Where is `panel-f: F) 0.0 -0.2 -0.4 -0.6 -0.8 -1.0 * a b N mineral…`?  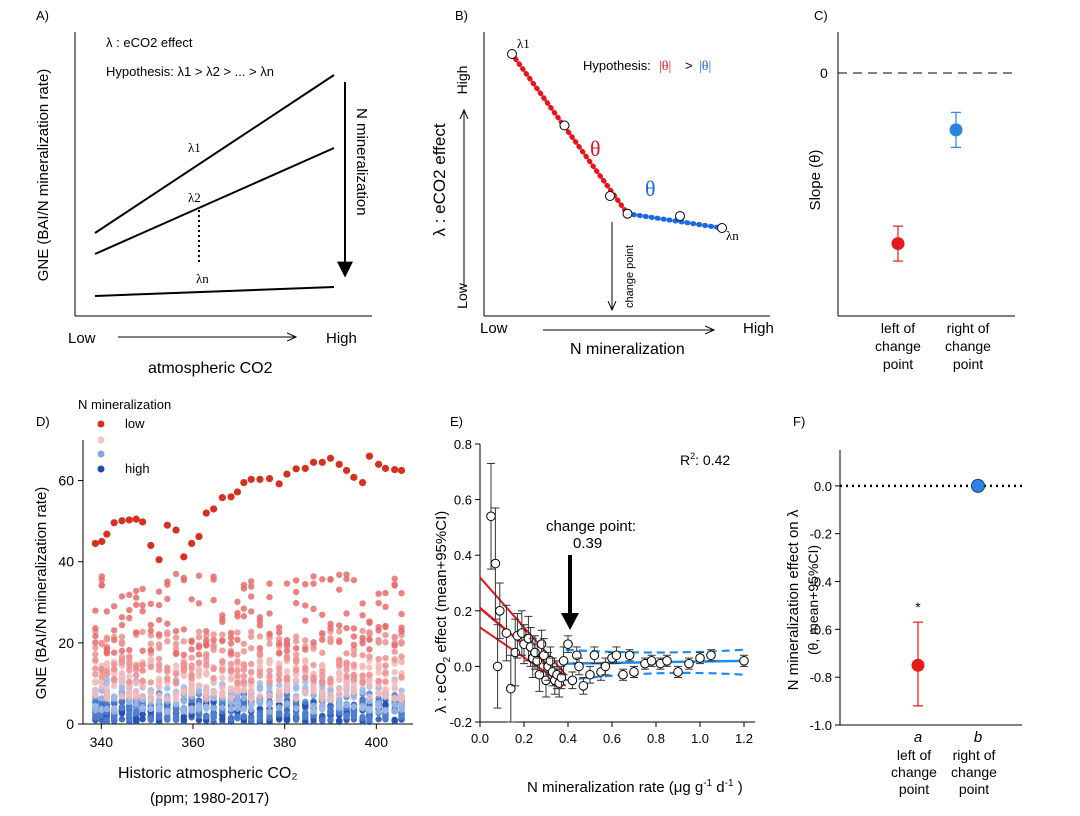
panel-f: F) 0.0 -0.2 -0.4 -0.6 -0.8 -1.0 * a b N mineral… is located at coordinates (903, 605).